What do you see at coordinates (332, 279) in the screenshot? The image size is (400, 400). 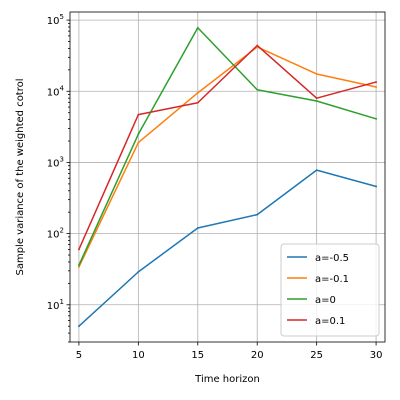 I see `legend-label: a=-0.1` at bounding box center [332, 279].